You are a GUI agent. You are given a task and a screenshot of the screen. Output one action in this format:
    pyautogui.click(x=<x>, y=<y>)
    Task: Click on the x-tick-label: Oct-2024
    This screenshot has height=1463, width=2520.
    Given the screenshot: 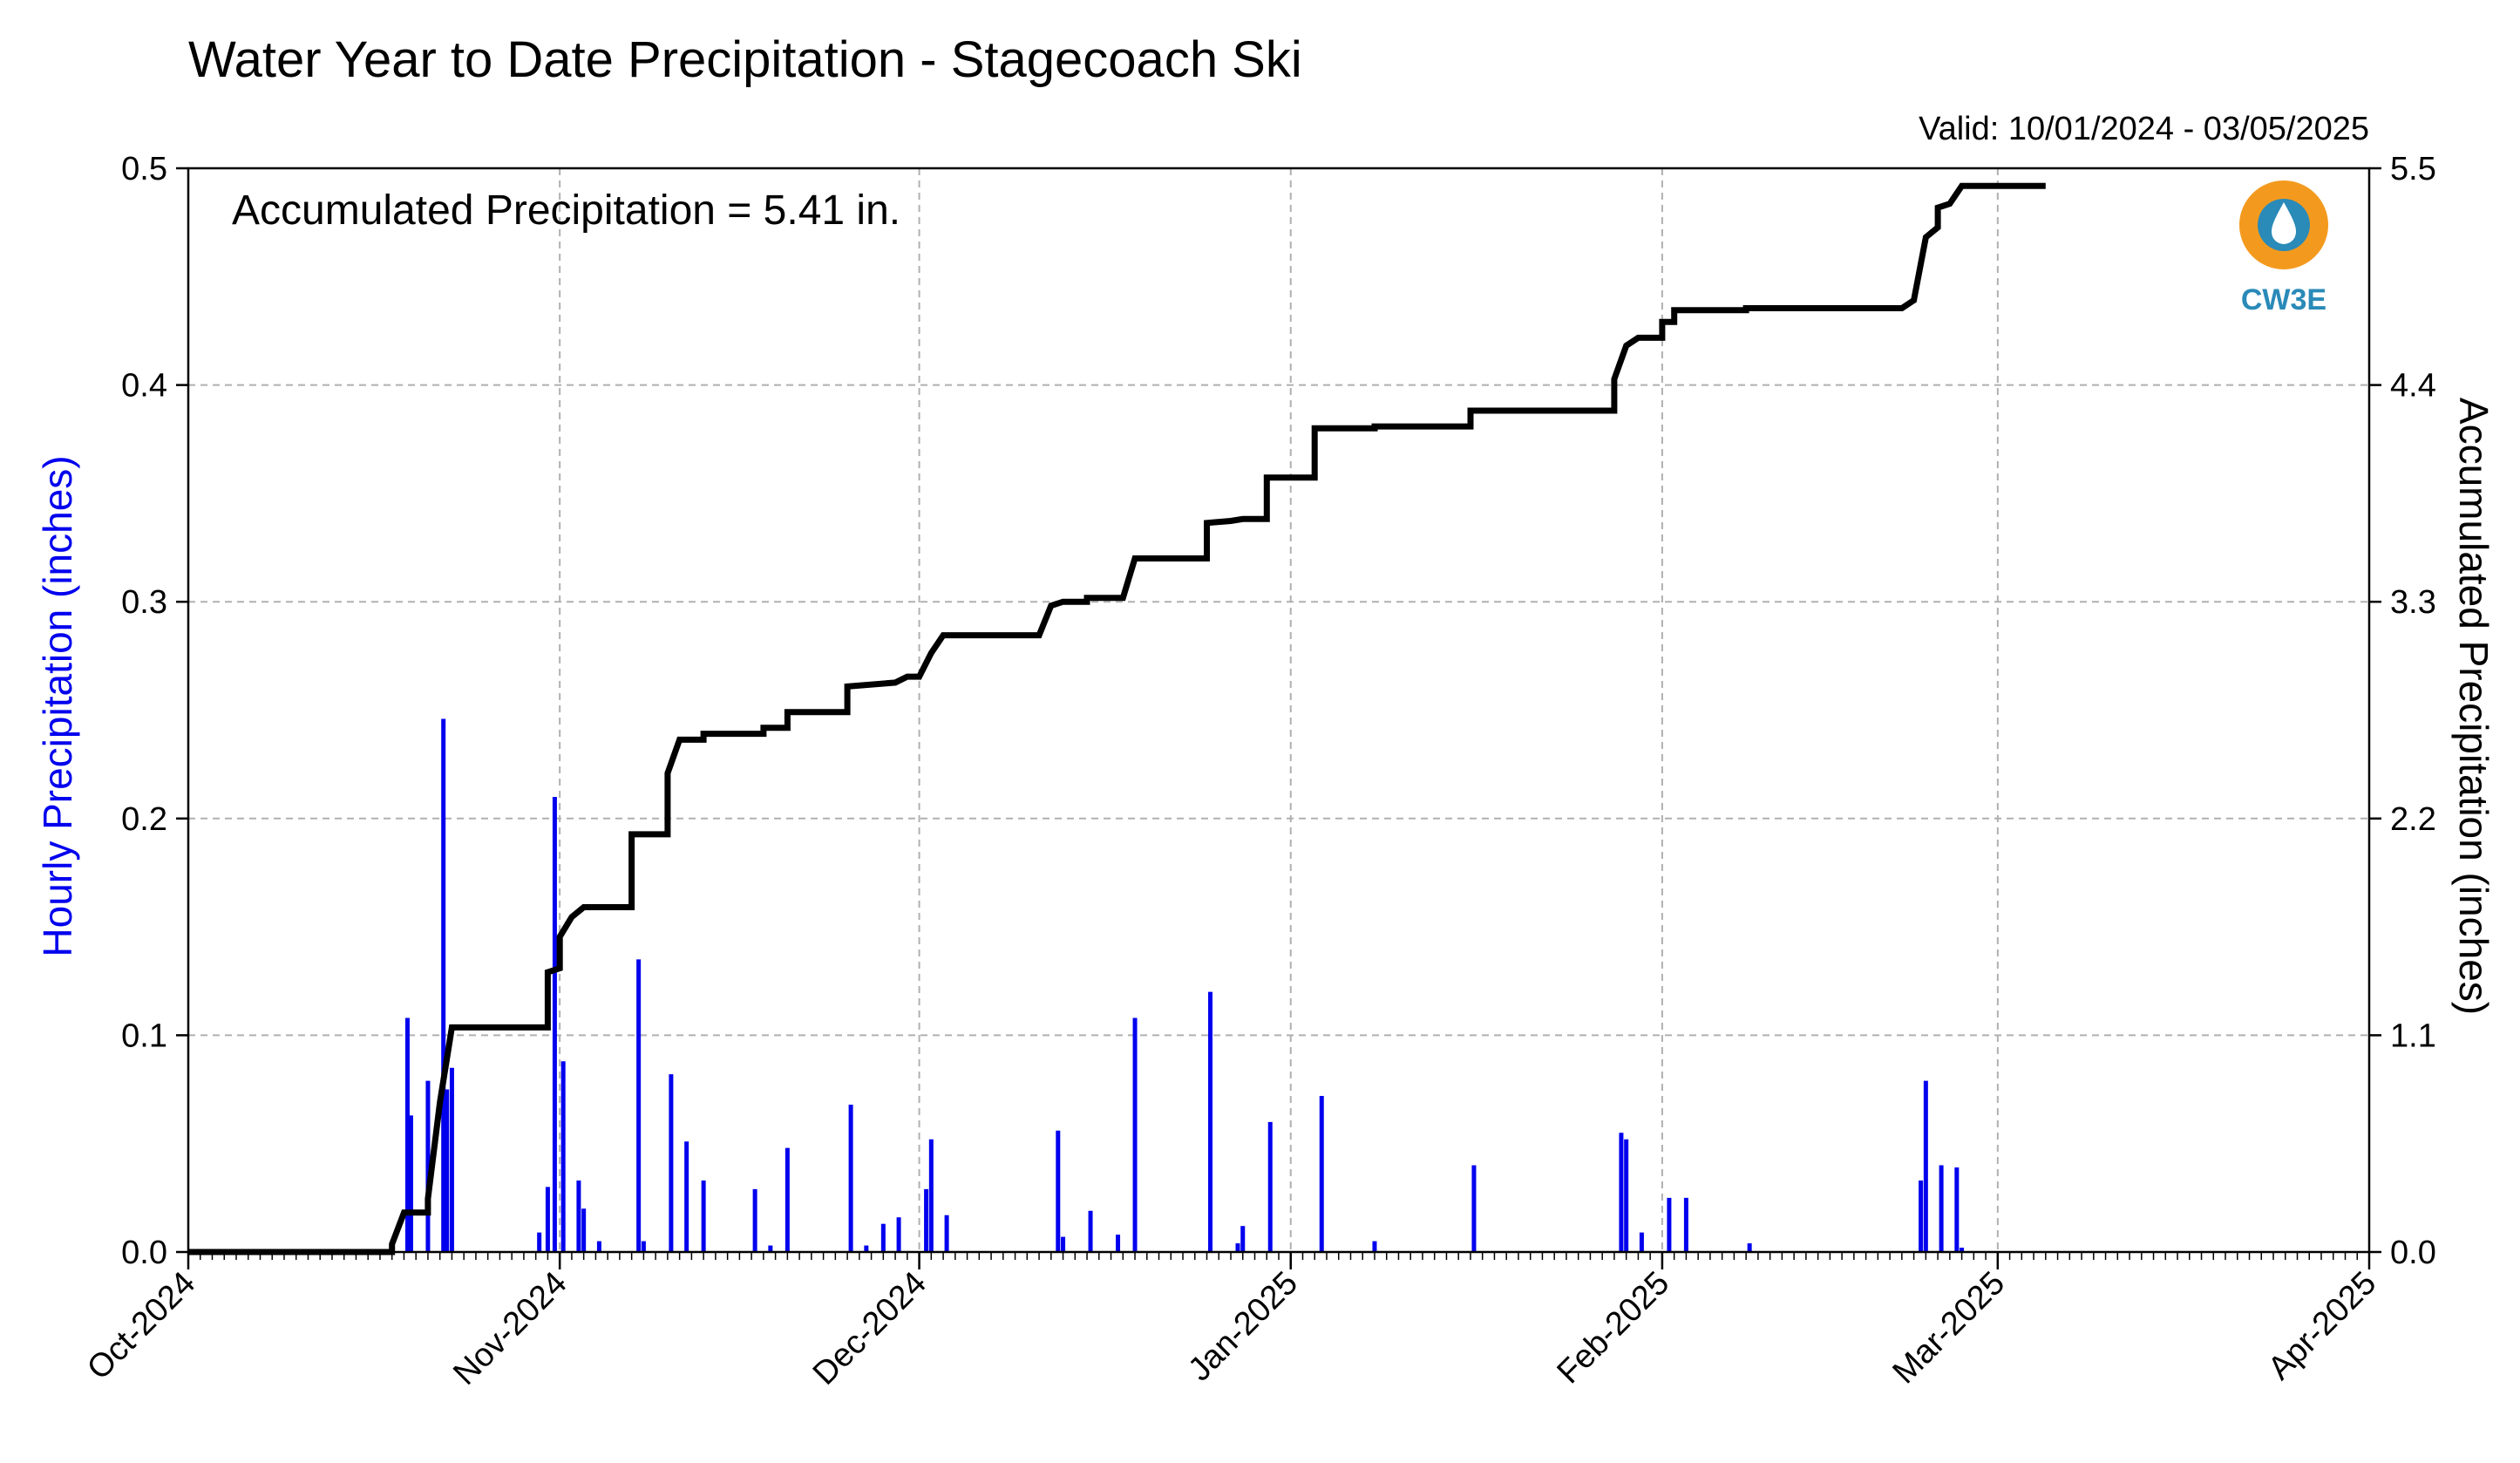 What is the action you would take?
    pyautogui.click(x=141, y=1326)
    